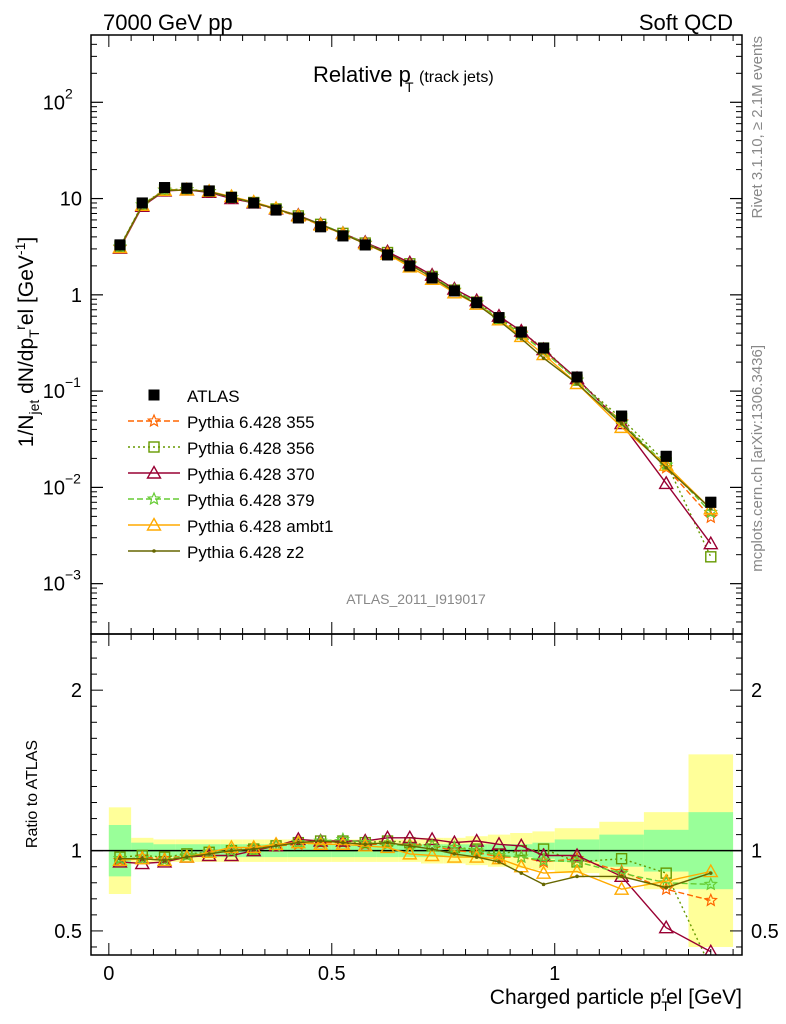  What do you see at coordinates (73, 478) in the screenshot?
I see `ytick-label-exp: −2` at bounding box center [73, 478].